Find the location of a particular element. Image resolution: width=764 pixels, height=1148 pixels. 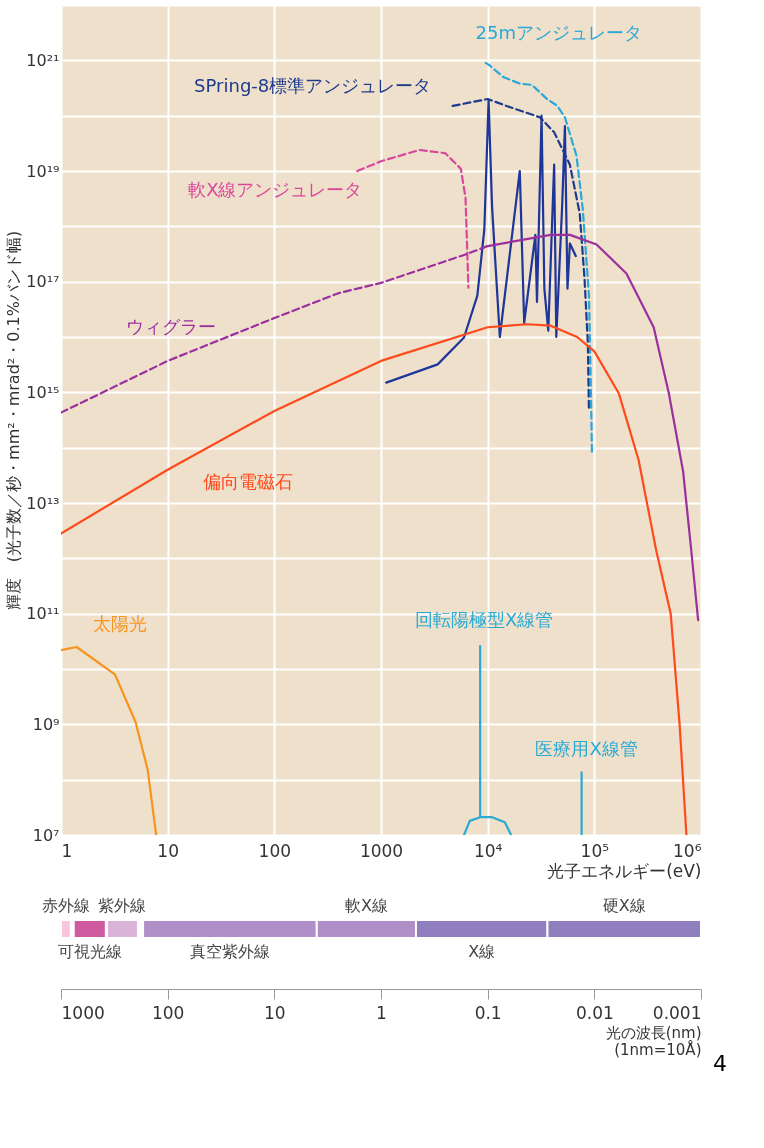

y-tick-label: 10⁷ is located at coordinates (46, 835).